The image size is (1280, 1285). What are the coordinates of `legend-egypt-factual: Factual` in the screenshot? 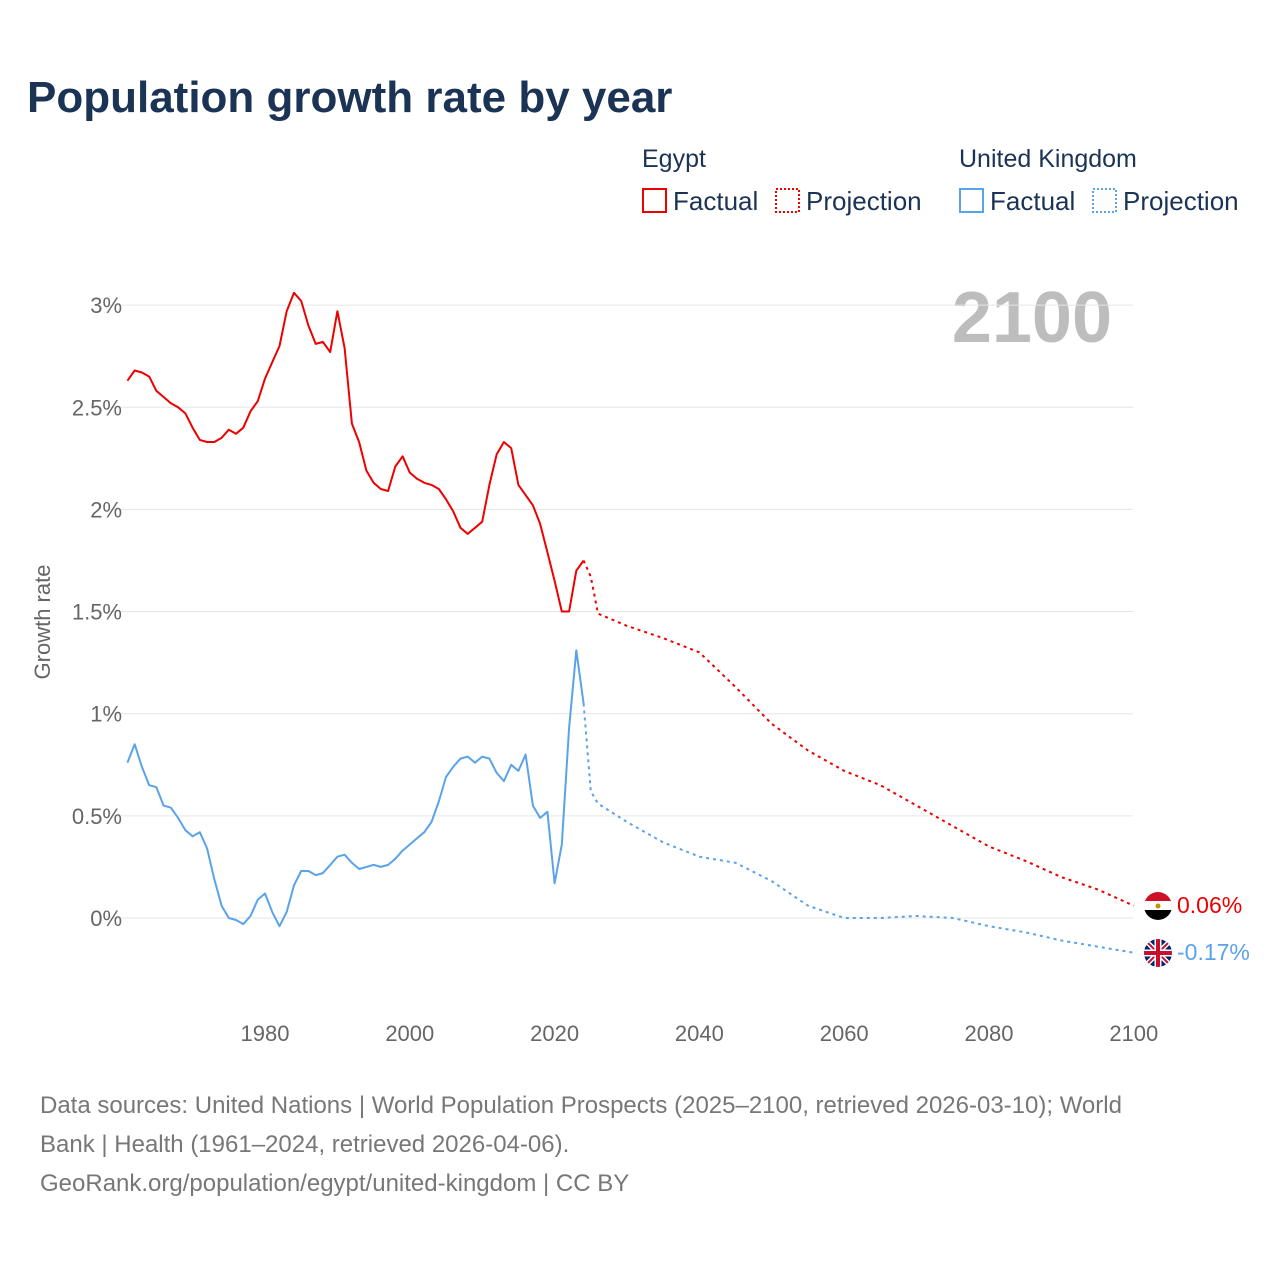 It's located at (700, 201).